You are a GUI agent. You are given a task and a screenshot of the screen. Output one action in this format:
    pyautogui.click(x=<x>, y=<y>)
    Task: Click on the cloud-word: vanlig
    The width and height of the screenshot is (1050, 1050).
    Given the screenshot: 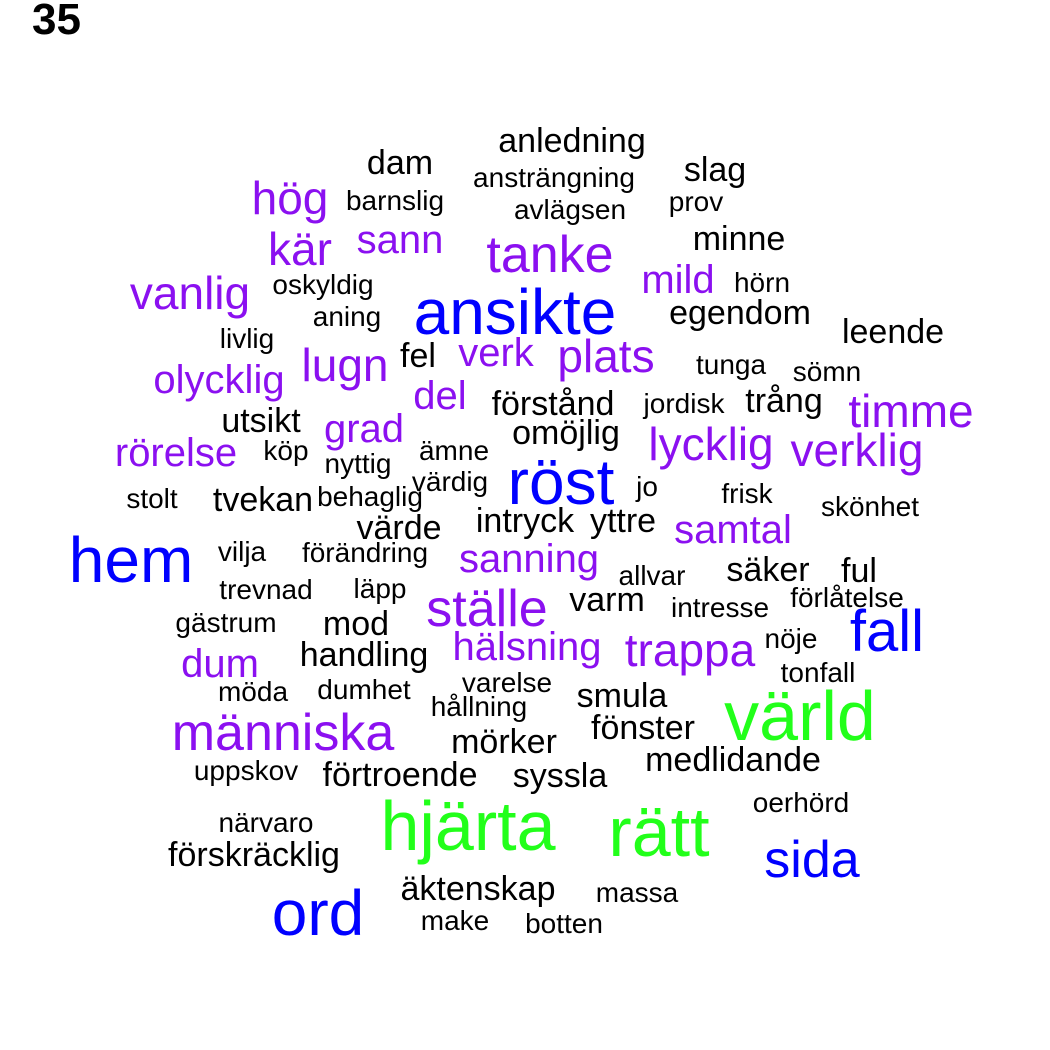 What is the action you would take?
    pyautogui.click(x=190, y=293)
    